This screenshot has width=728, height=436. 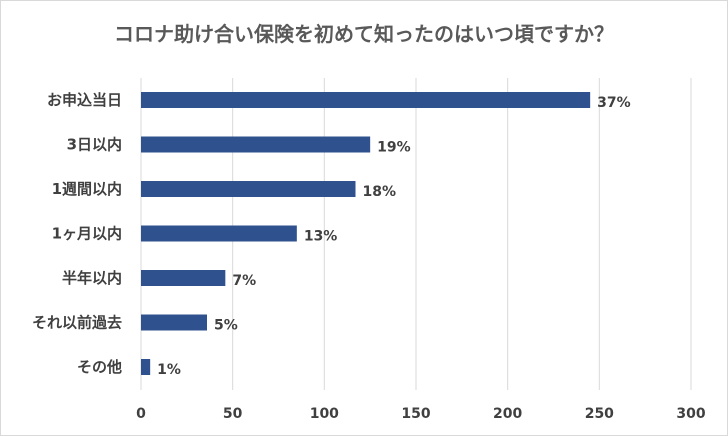 What do you see at coordinates (226, 326) in the screenshot?
I see `data-label: 5%` at bounding box center [226, 326].